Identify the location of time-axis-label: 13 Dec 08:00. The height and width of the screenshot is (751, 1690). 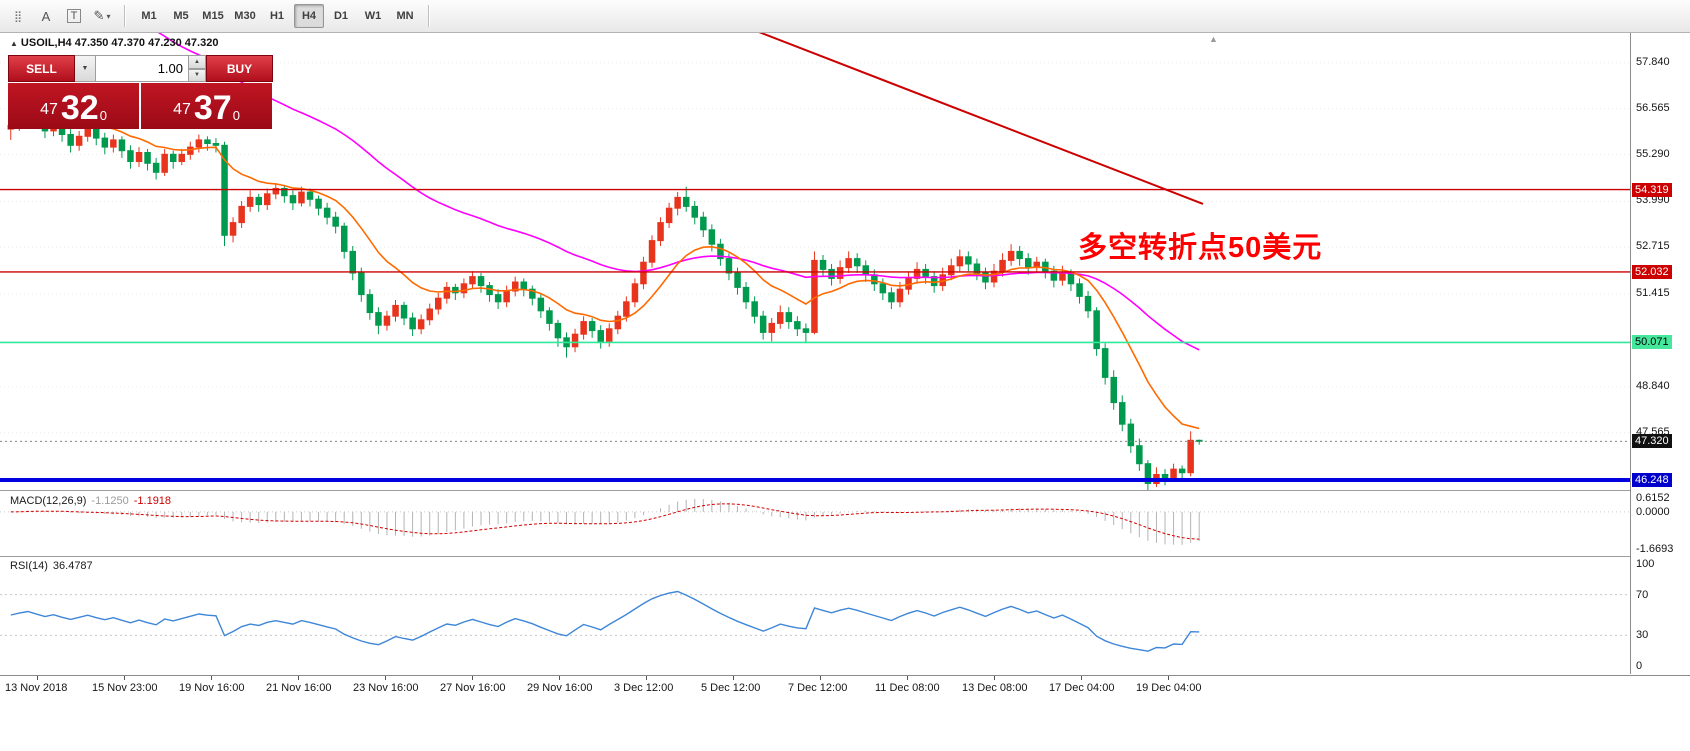
(995, 688).